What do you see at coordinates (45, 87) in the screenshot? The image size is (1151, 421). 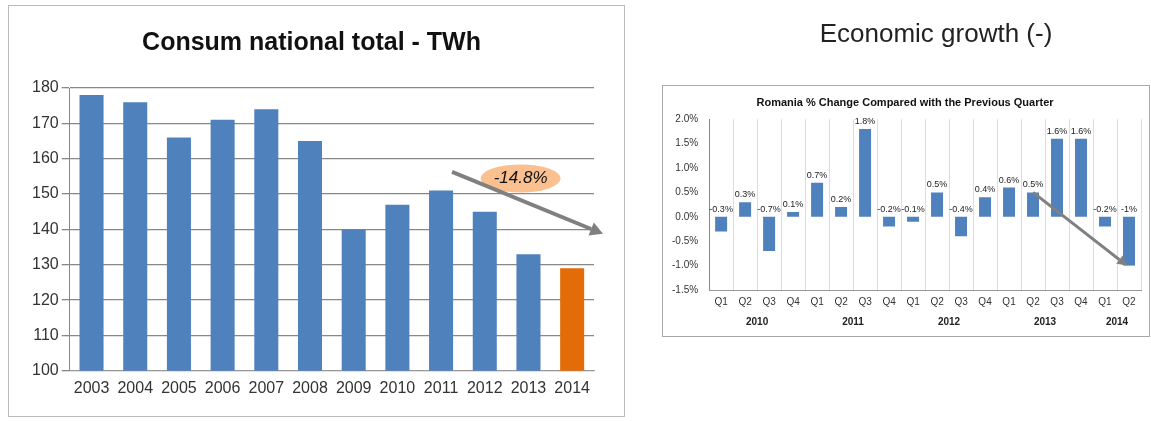 I see `y-tick-label: 180` at bounding box center [45, 87].